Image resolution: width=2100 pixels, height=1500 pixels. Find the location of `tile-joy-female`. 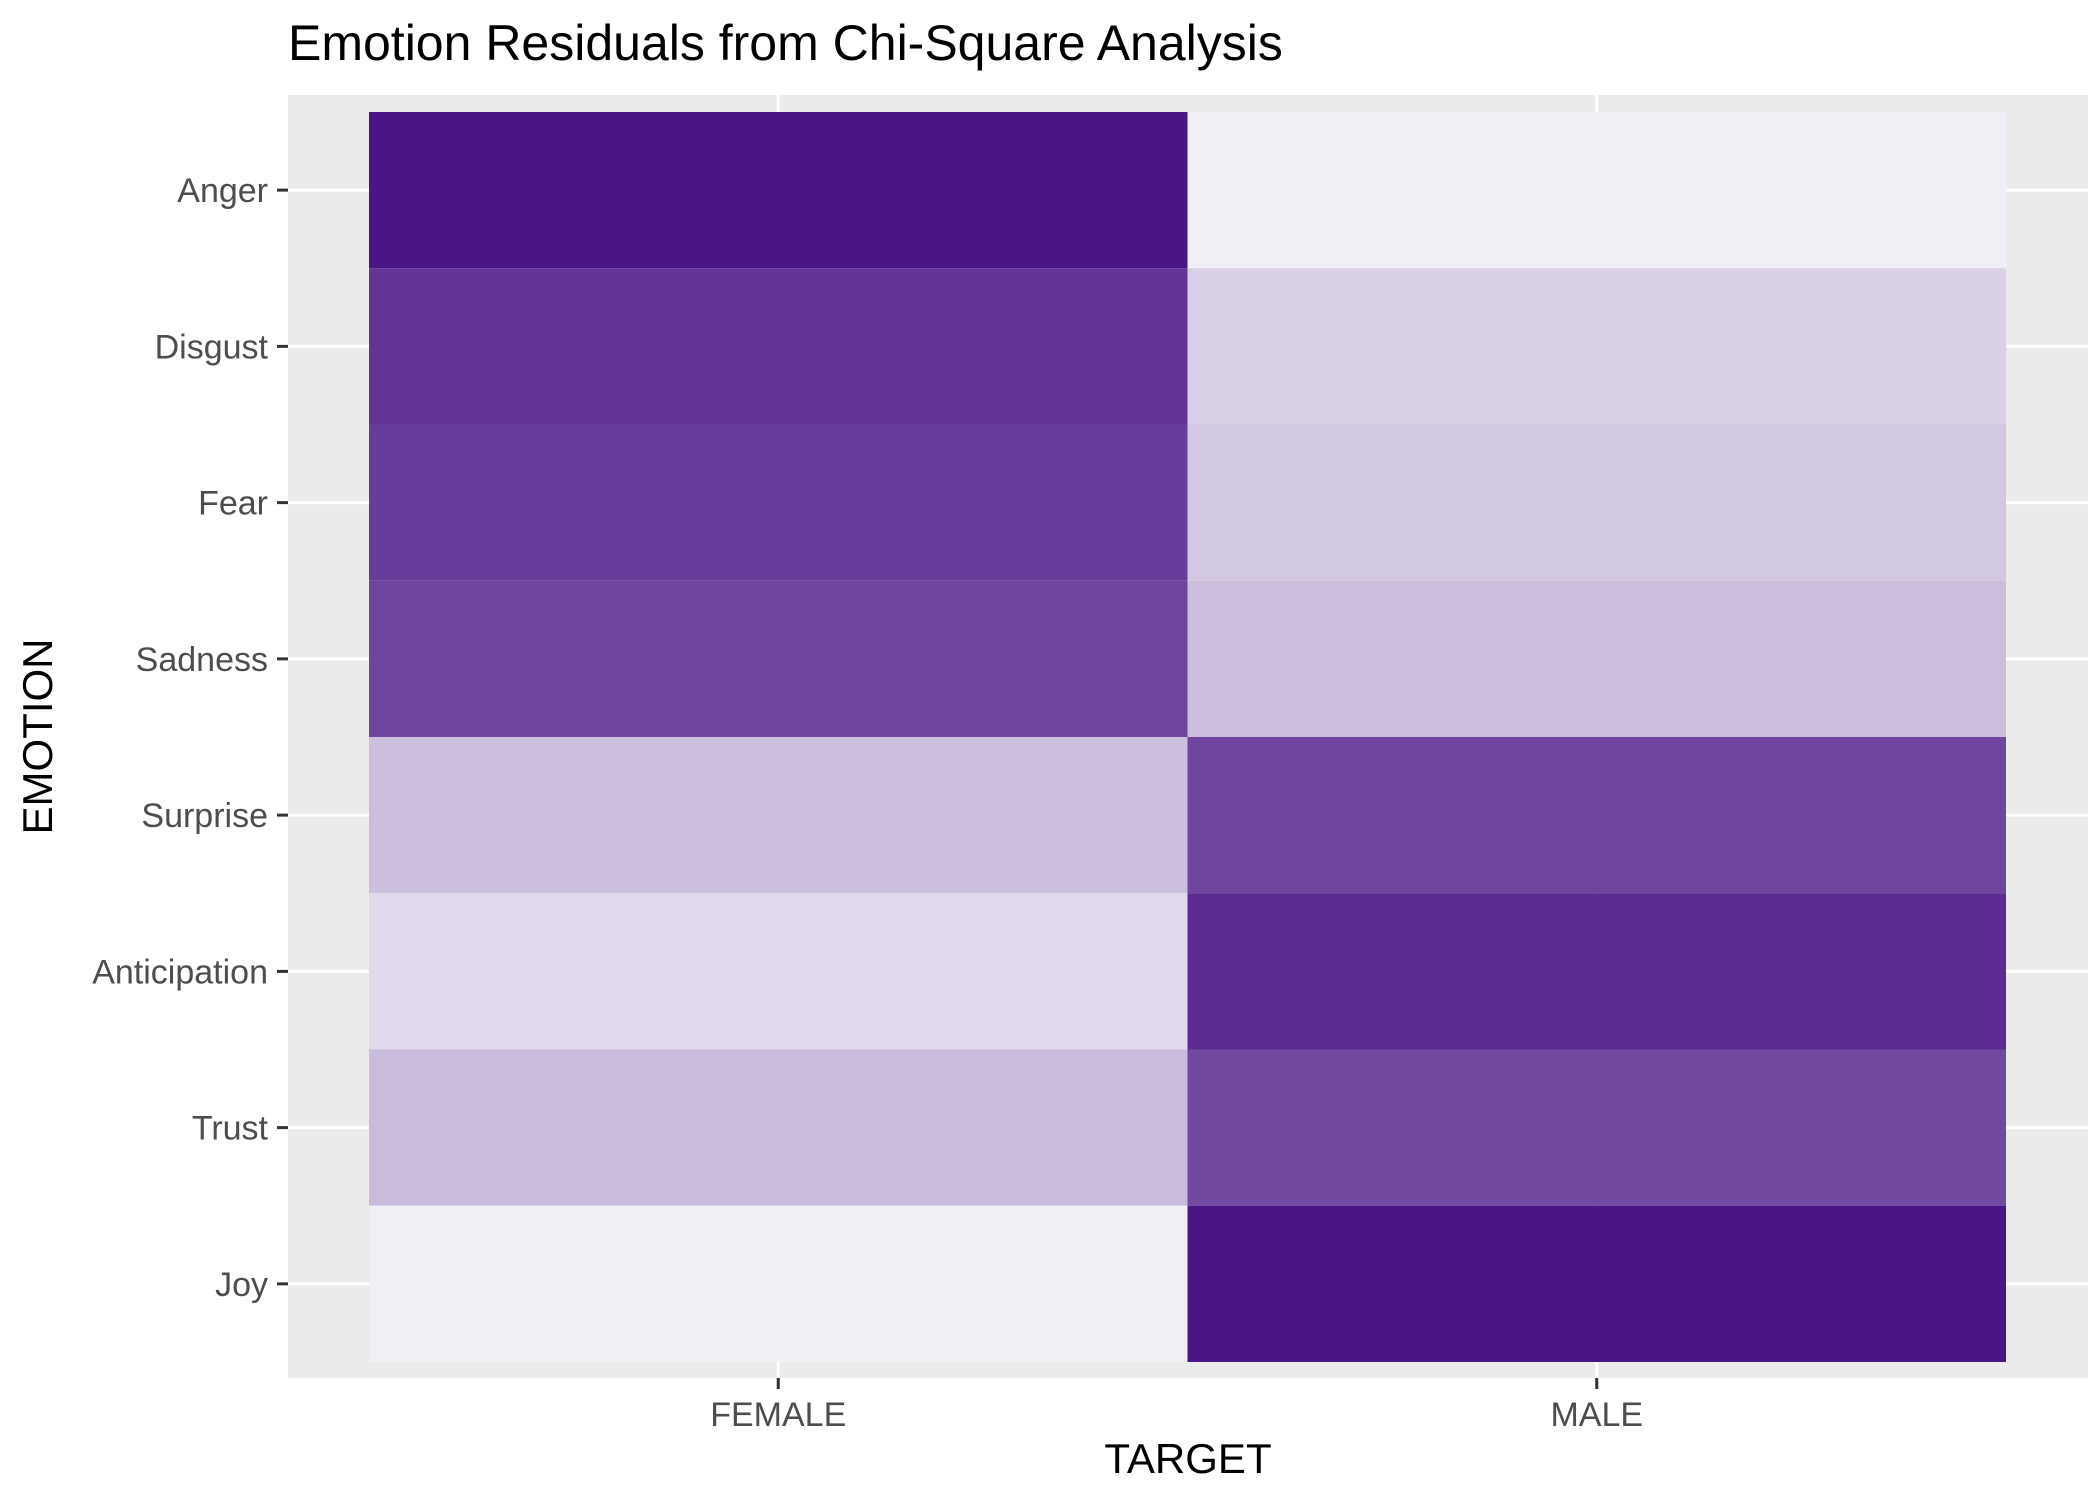

tile-joy-female is located at coordinates (778, 1283).